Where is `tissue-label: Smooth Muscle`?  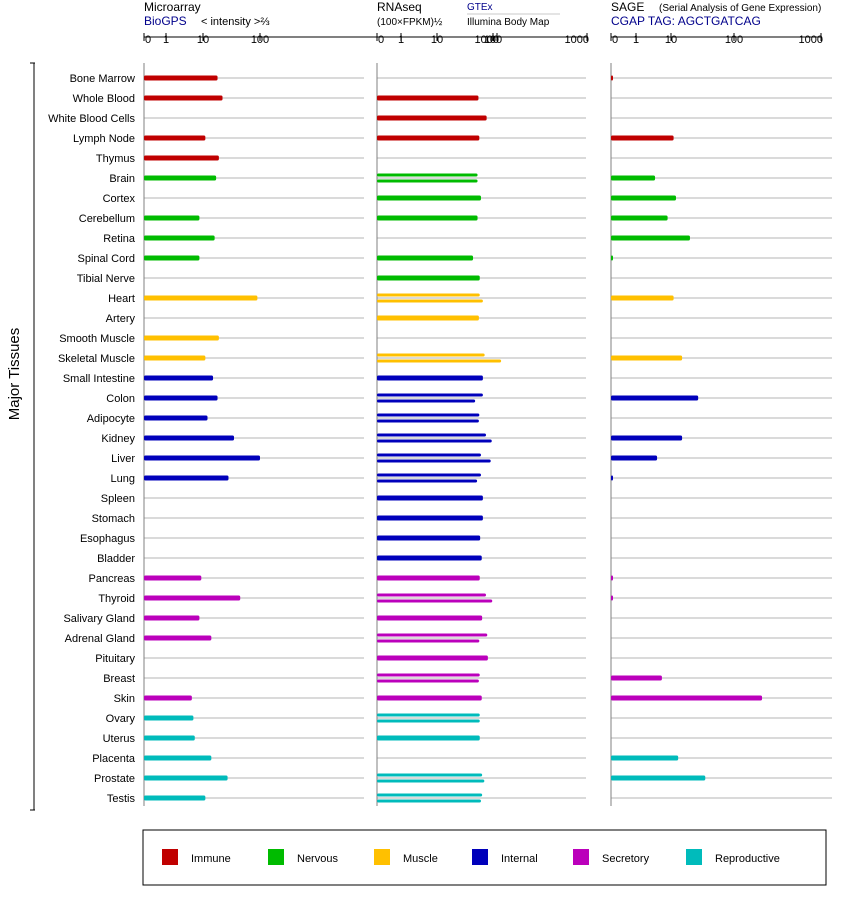
tissue-label: Smooth Muscle is located at coordinates (97, 339).